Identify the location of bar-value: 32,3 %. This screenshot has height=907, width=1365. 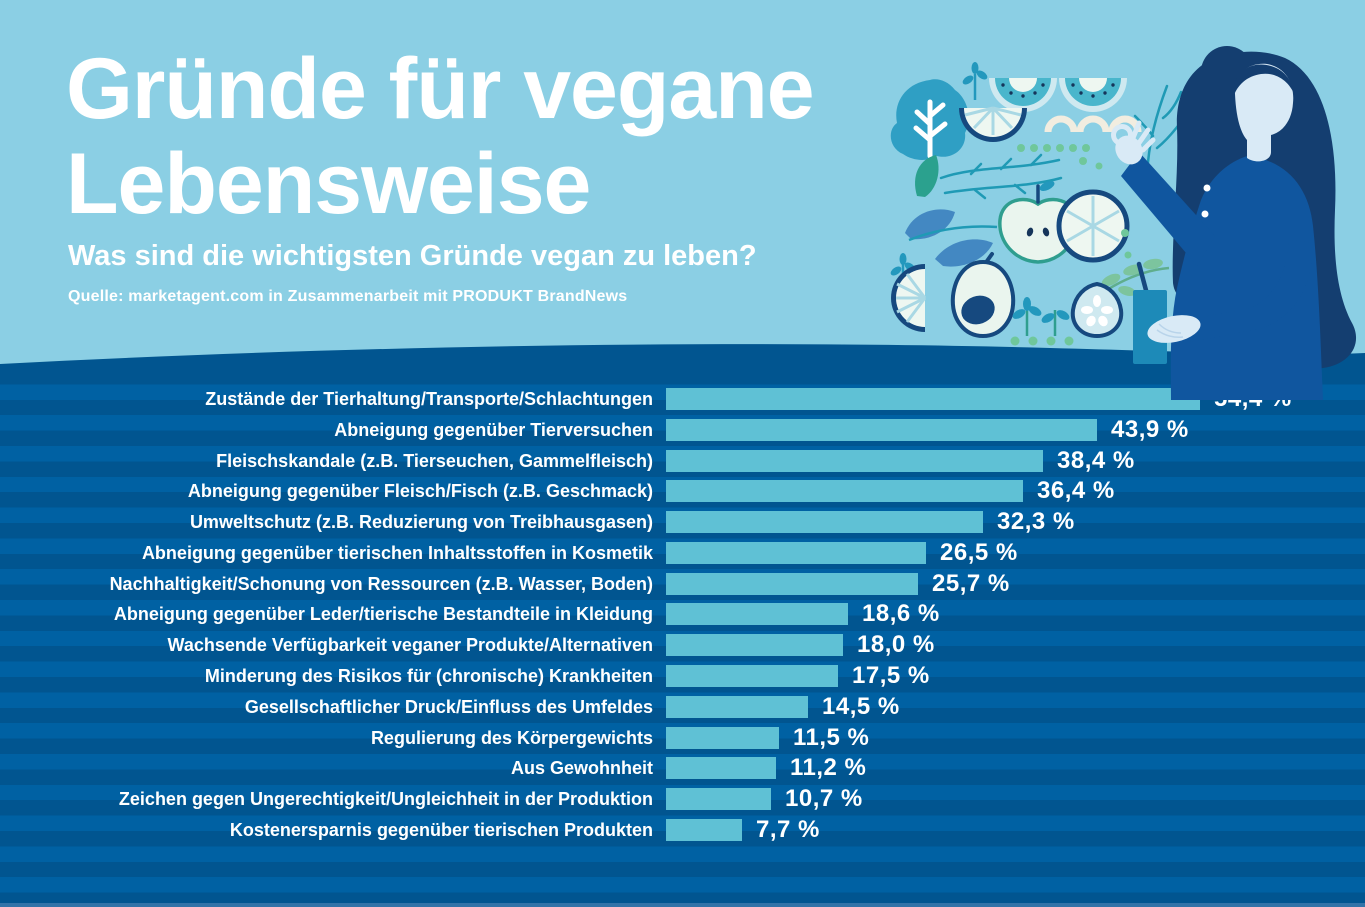
(1036, 521).